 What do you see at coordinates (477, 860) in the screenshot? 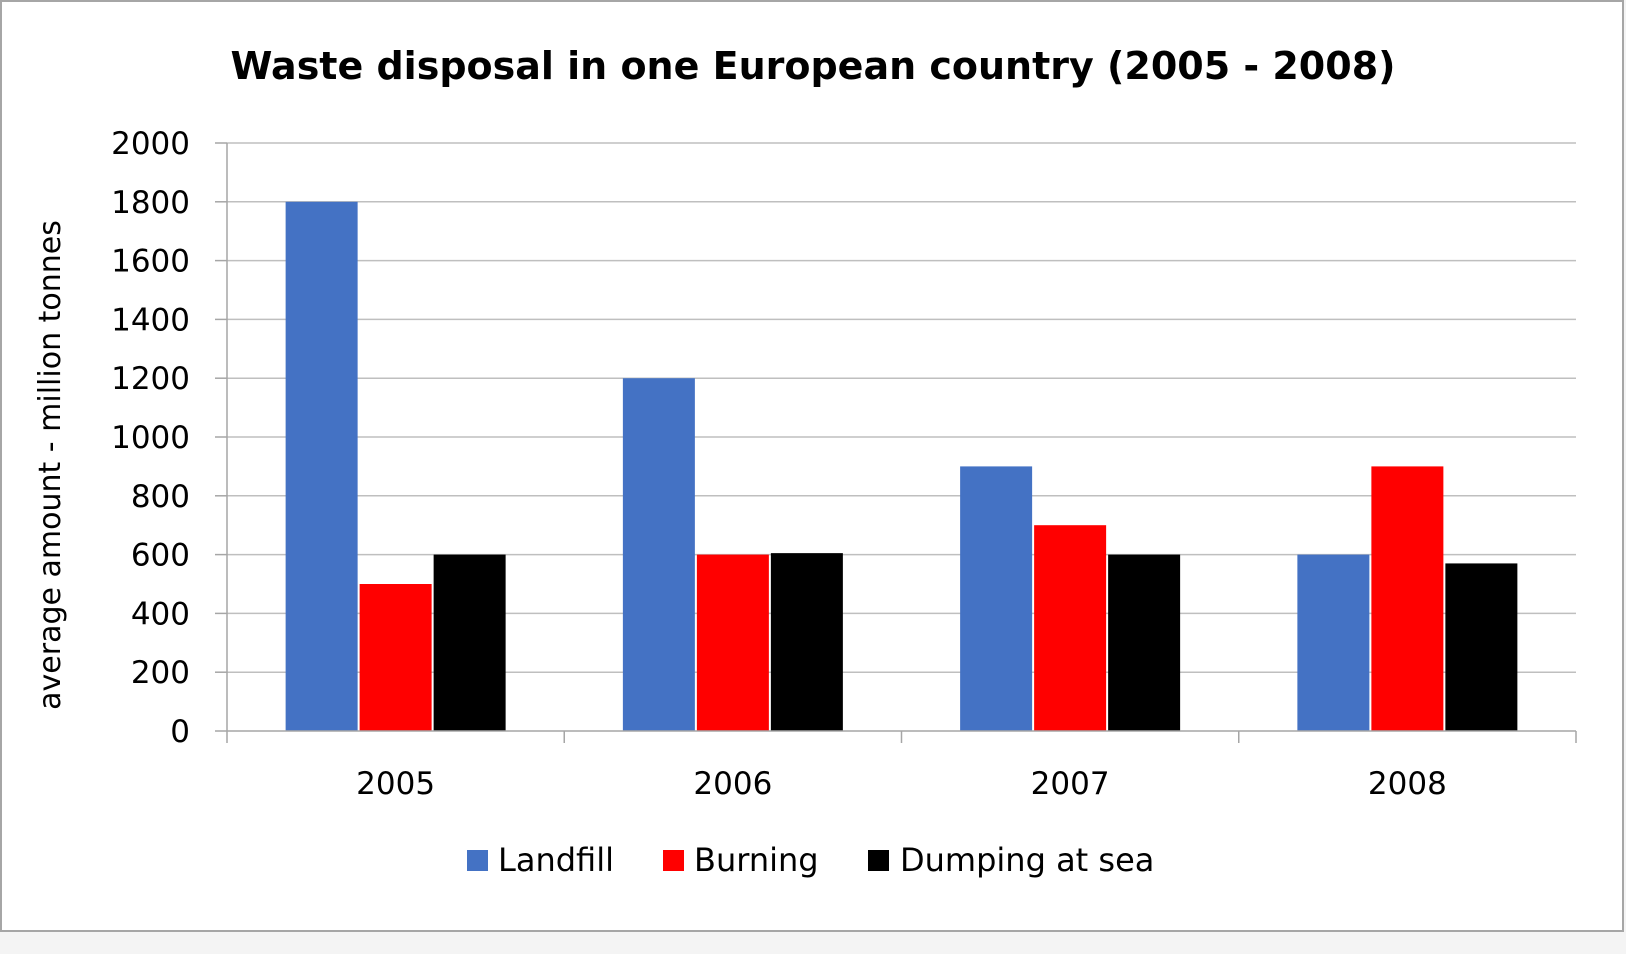
I see `legend-swatch-landfill` at bounding box center [477, 860].